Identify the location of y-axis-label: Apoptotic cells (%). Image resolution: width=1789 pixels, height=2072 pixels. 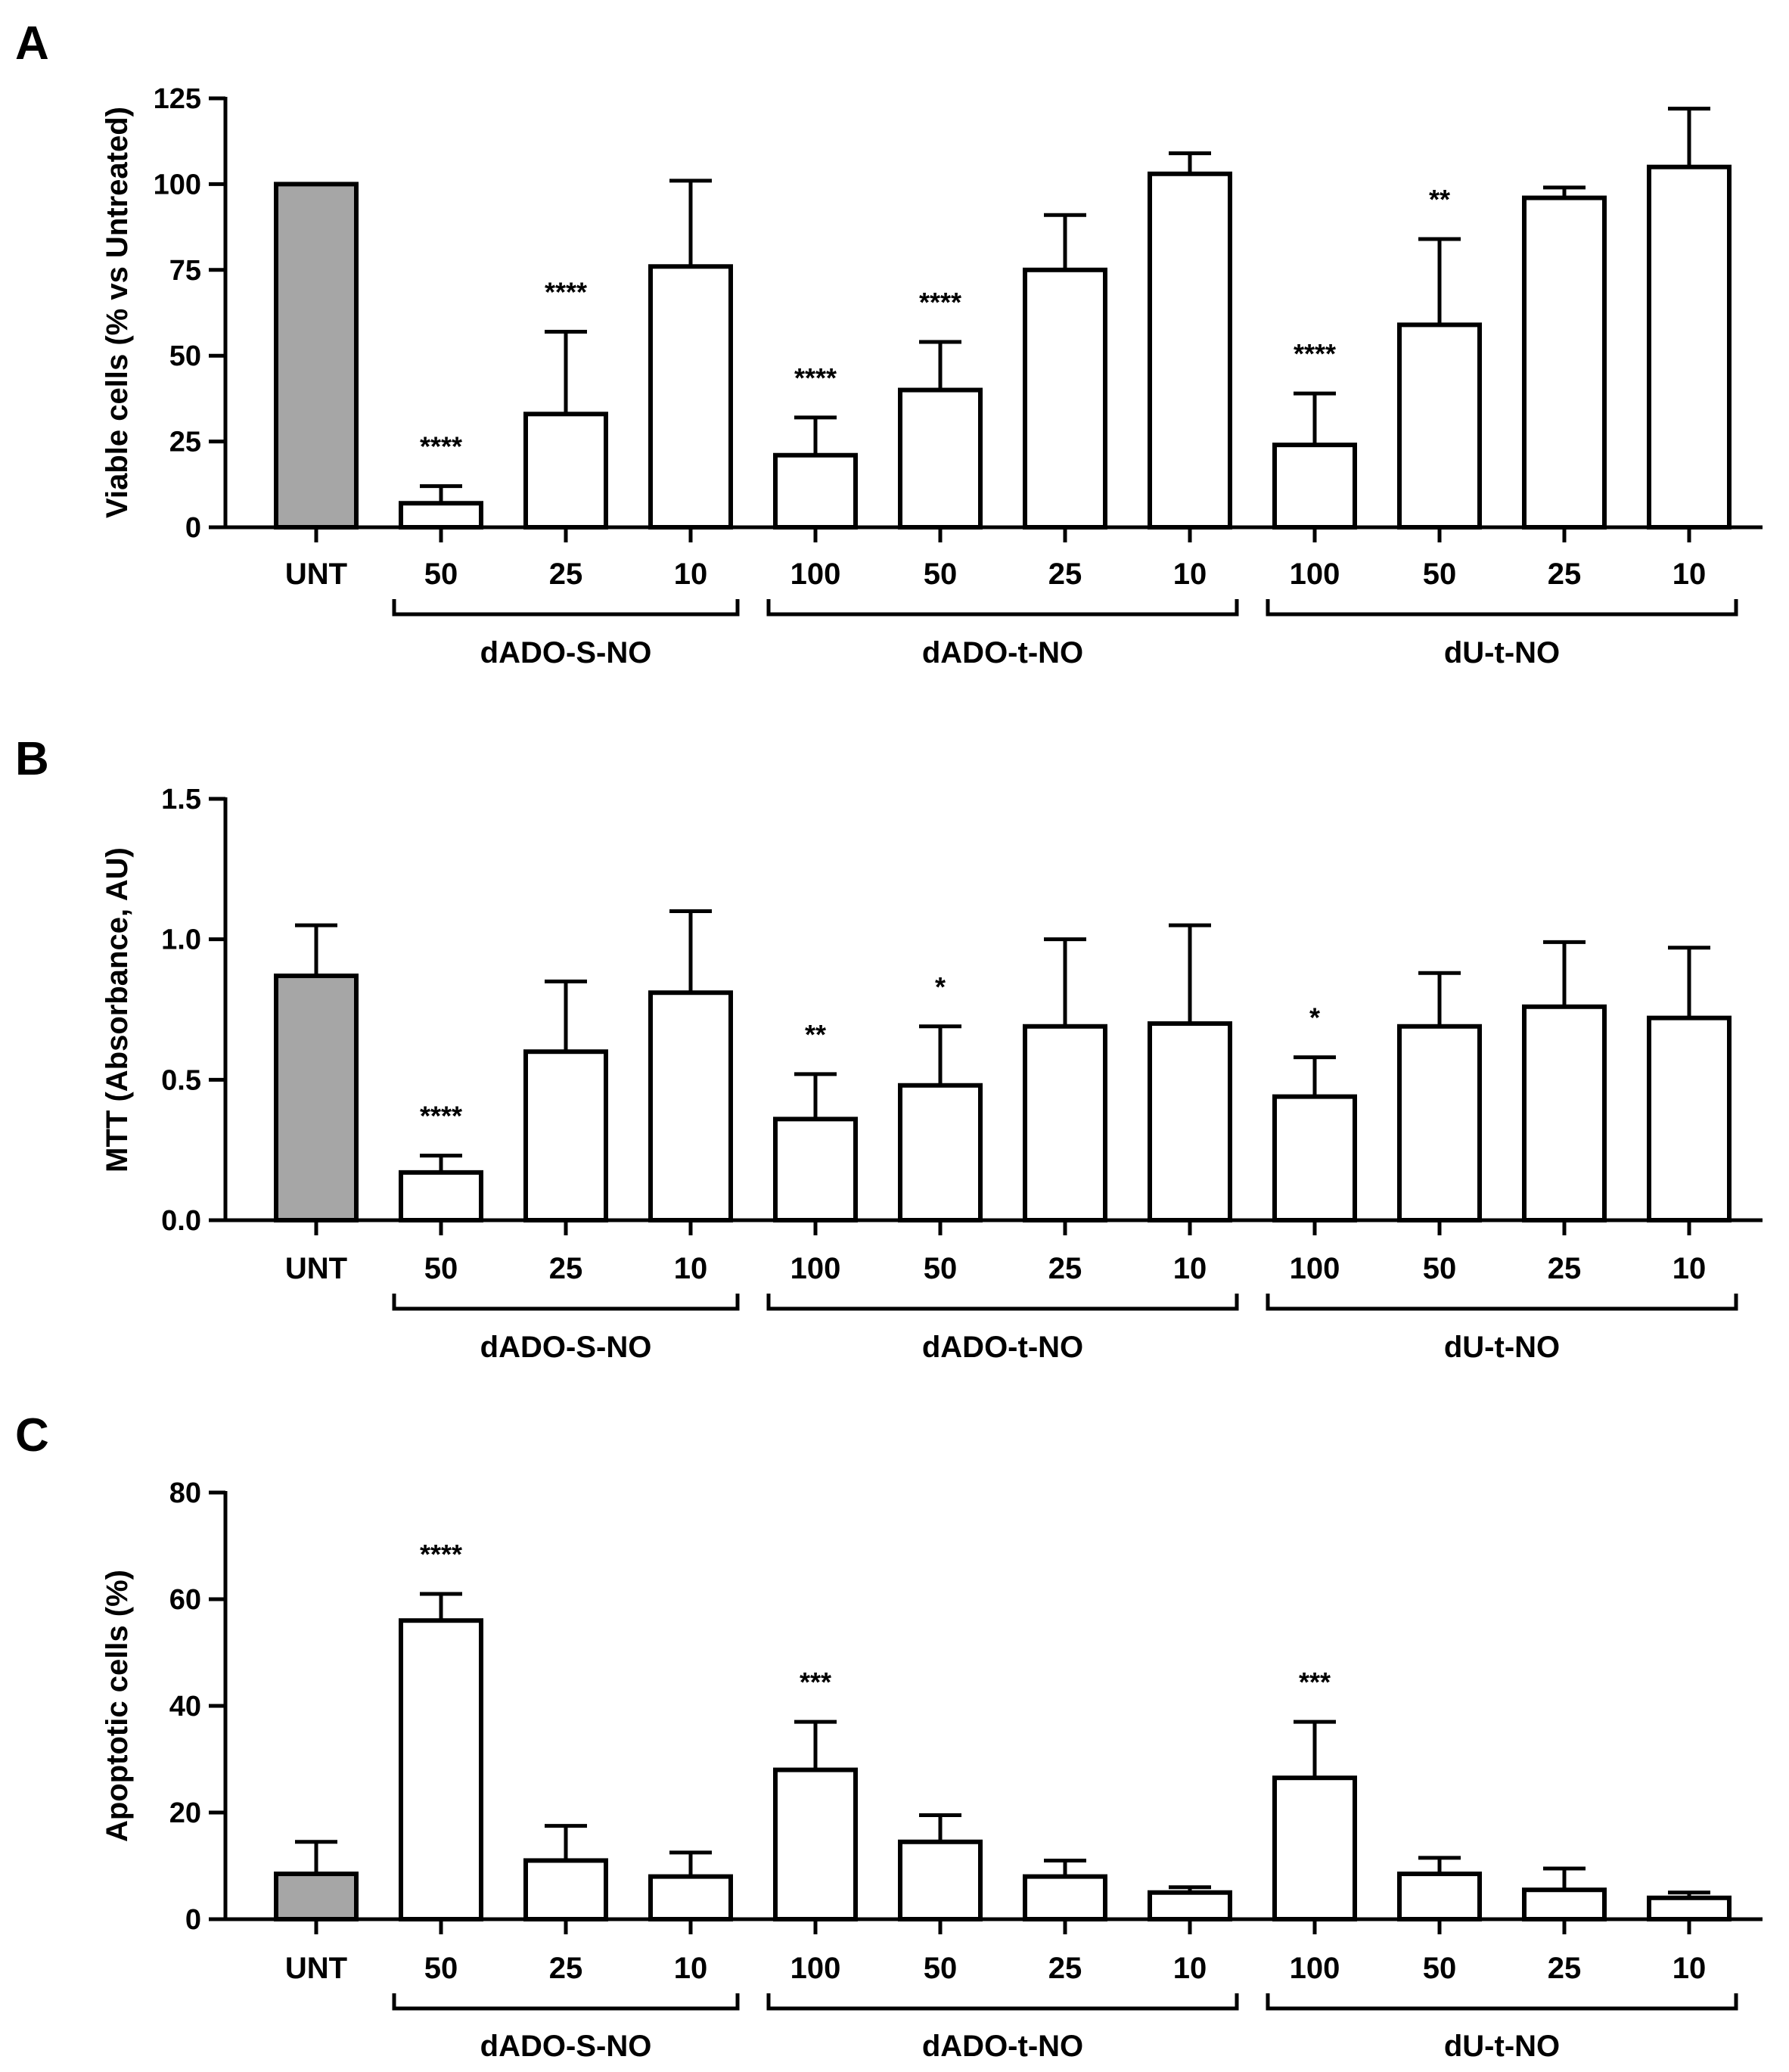
(117, 1706).